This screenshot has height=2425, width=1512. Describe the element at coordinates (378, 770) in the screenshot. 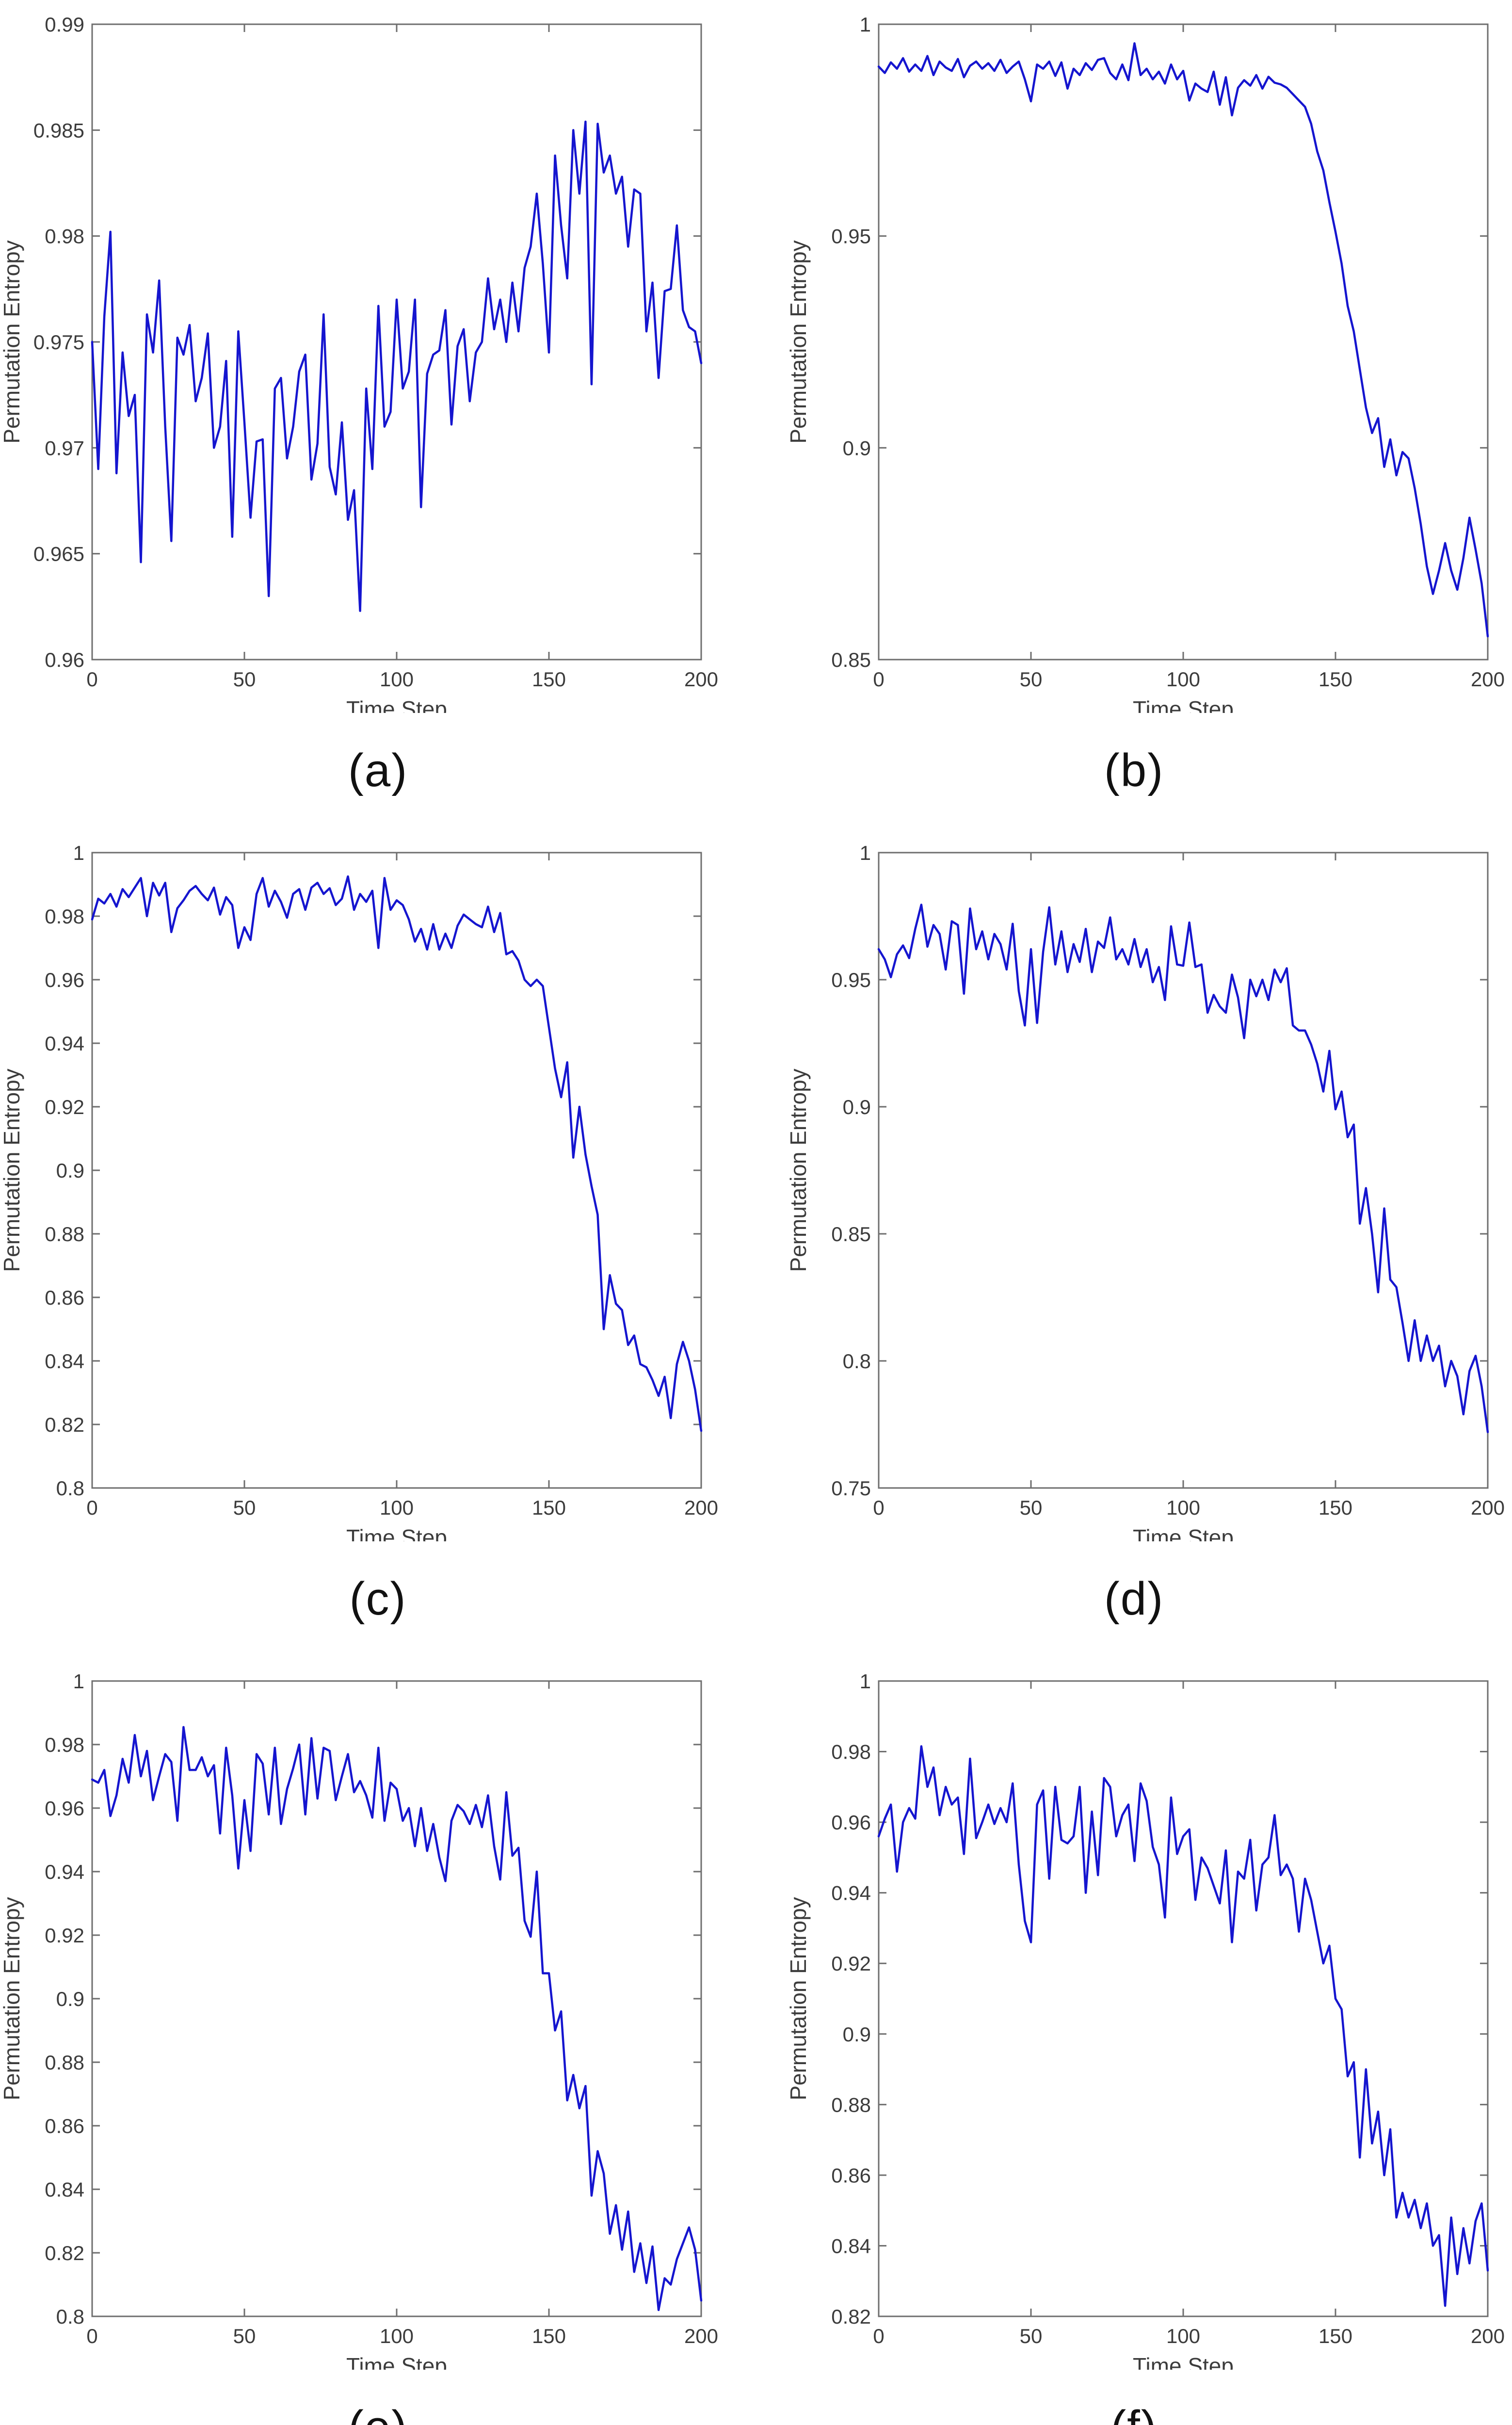

I see `caption-a: (a)` at that location.